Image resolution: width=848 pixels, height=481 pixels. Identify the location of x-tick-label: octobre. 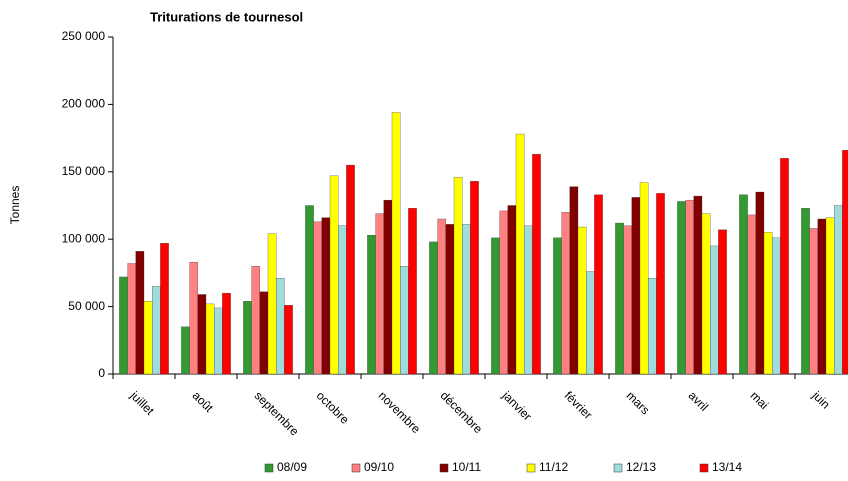
(333, 407).